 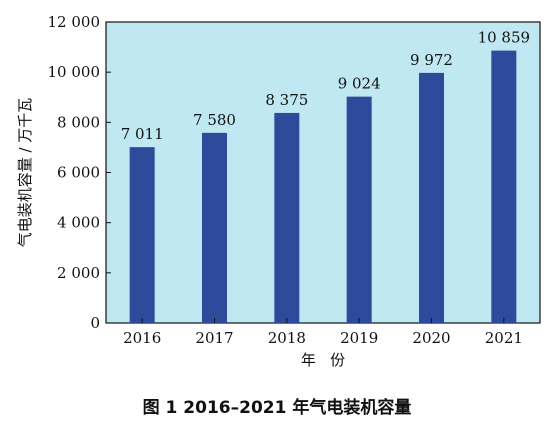 I want to click on data-label-2021: 10 859, so click(x=504, y=38).